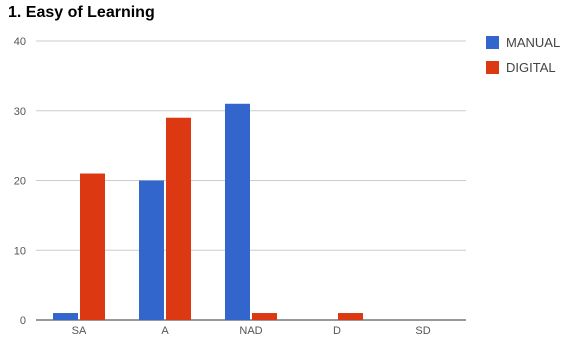  Describe the element at coordinates (20, 251) in the screenshot. I see `y-tick-label: 10` at that location.